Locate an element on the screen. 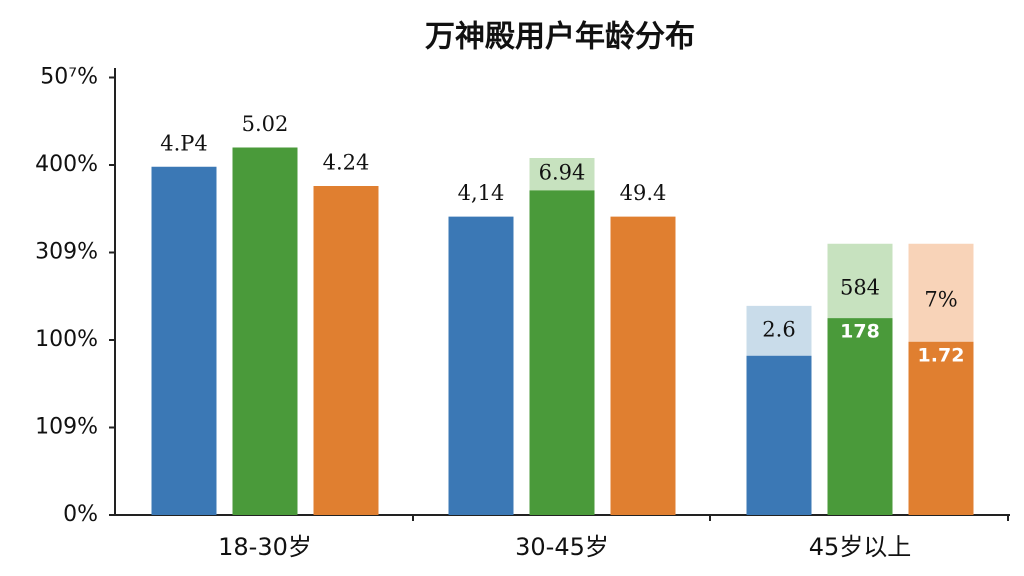  value-label: 49.4 is located at coordinates (643, 193).